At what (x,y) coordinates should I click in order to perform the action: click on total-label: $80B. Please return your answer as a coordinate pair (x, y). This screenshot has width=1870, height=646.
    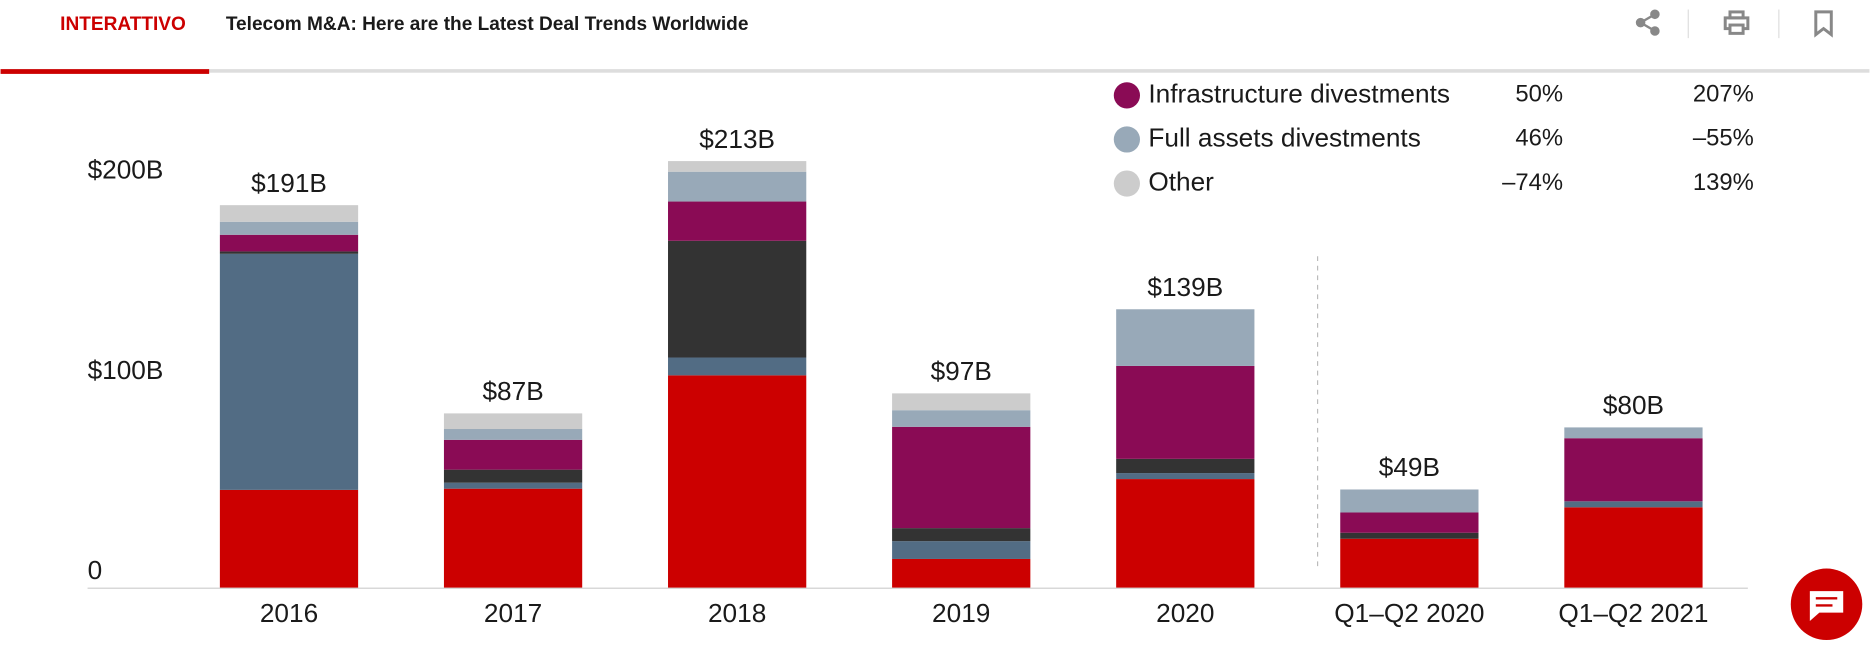
    Looking at the image, I should click on (1633, 405).